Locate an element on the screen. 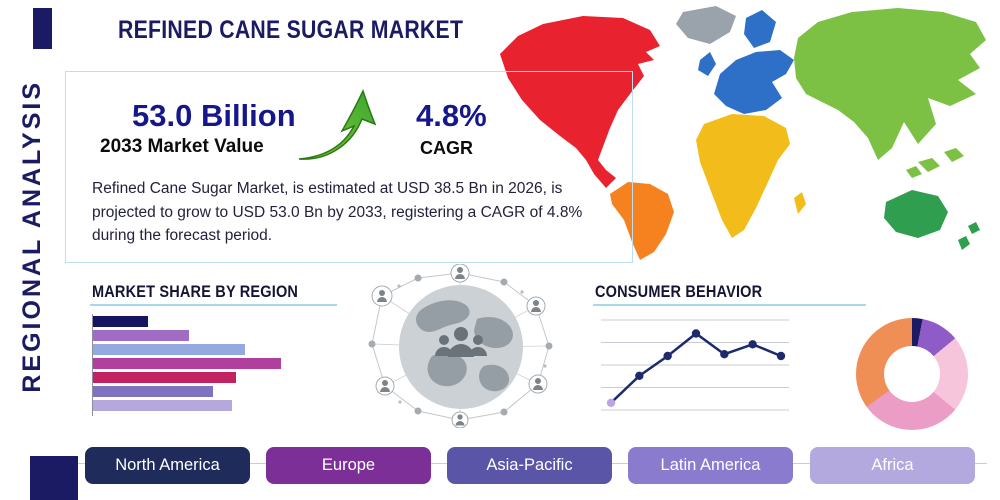 The image size is (1000, 500). map-region-australia is located at coordinates (916, 214).